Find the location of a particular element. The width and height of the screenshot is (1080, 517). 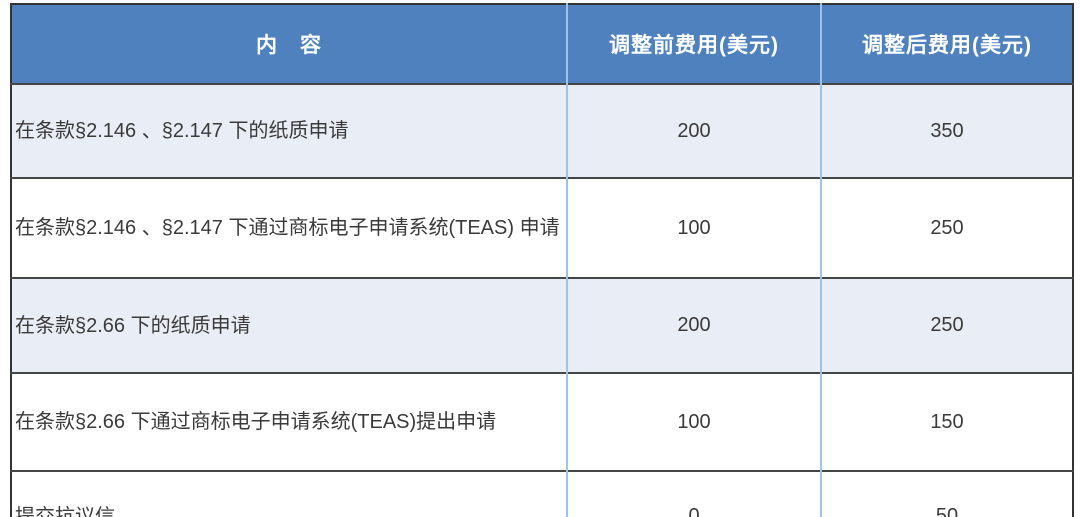

column-header-content: 内 容 is located at coordinates (289, 44).